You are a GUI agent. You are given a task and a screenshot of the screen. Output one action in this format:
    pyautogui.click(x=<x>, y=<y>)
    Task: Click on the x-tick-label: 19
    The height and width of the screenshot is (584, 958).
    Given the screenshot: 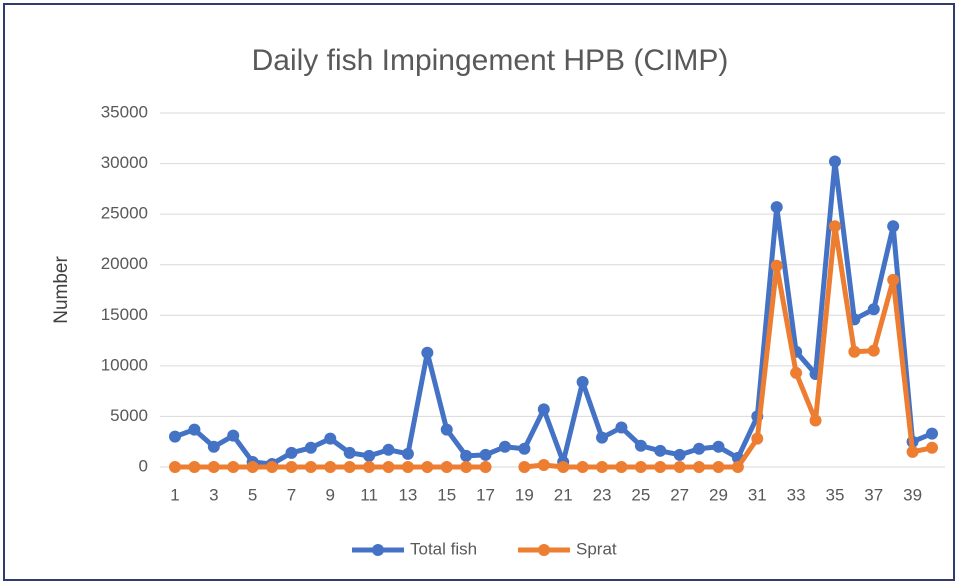 What is the action you would take?
    pyautogui.click(x=524, y=494)
    